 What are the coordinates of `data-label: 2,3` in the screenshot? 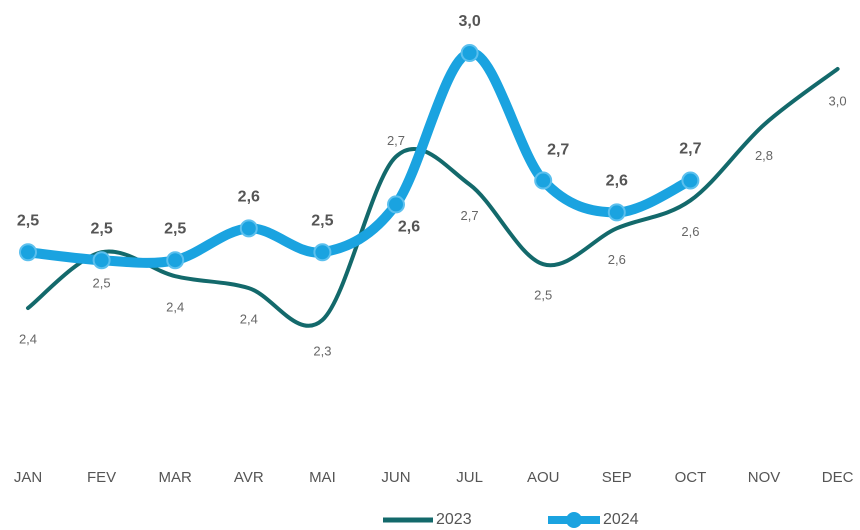 It's located at (322, 350).